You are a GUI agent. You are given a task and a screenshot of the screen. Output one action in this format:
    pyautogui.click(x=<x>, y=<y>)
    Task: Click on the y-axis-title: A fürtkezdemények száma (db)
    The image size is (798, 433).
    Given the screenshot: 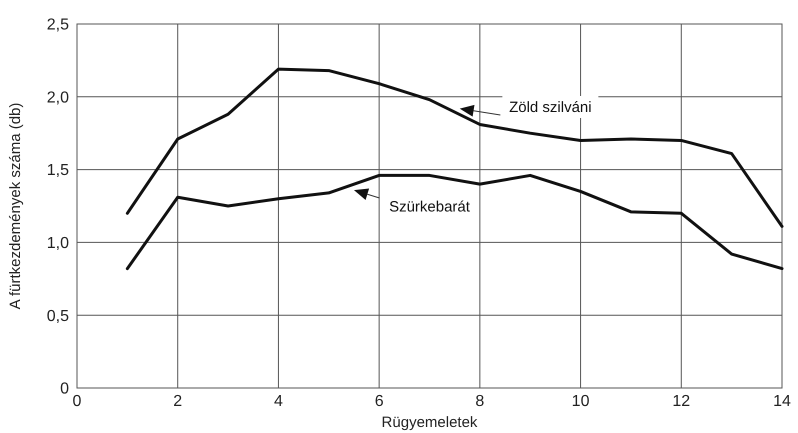 What is the action you would take?
    pyautogui.click(x=15, y=206)
    